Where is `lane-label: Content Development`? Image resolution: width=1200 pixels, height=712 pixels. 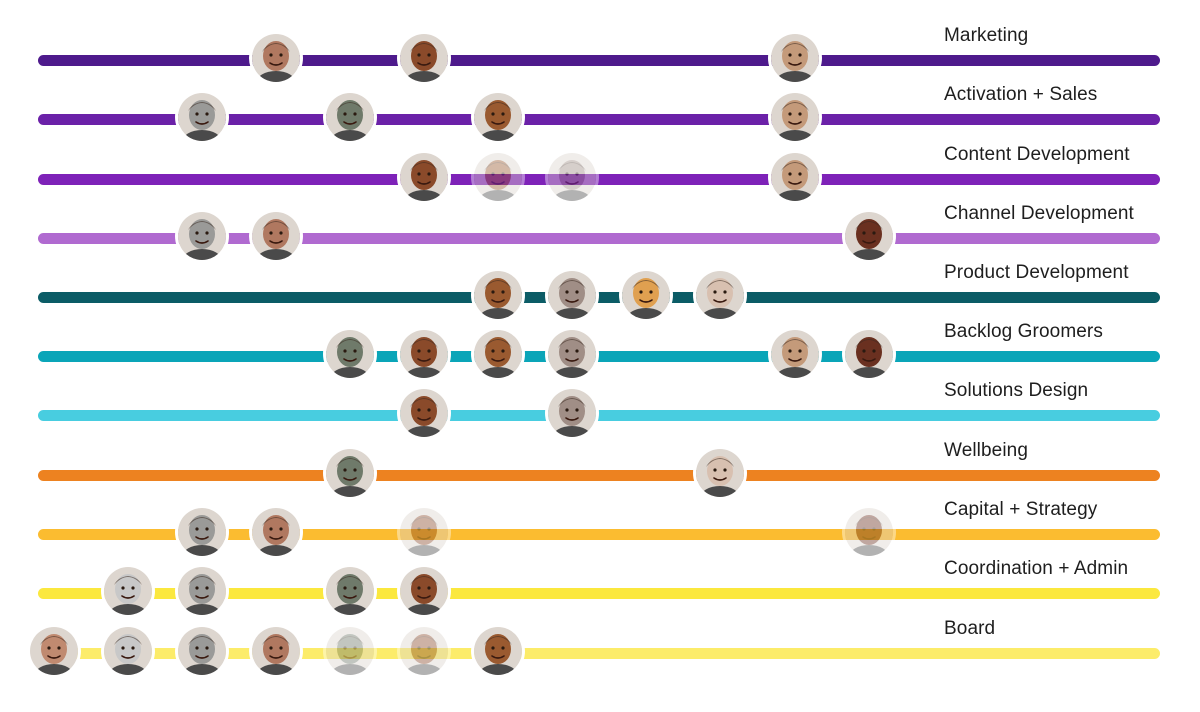 lane-label: Content Development is located at coordinates (1037, 154).